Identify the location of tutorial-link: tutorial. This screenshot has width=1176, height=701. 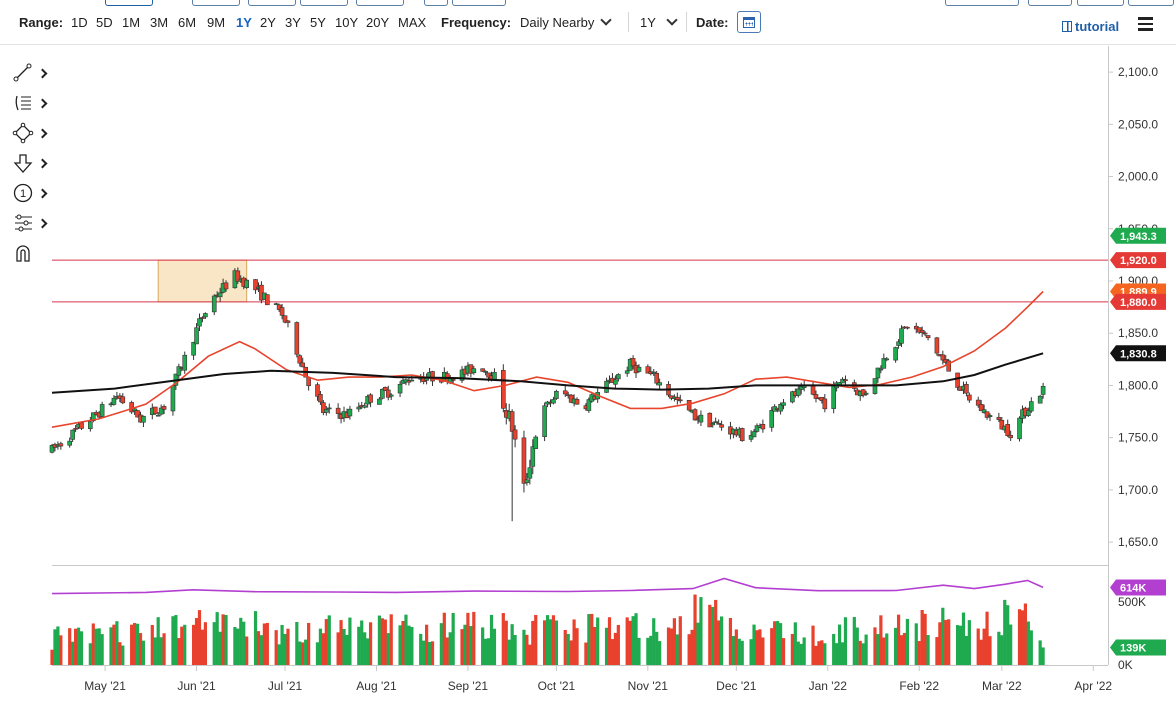
(1090, 26).